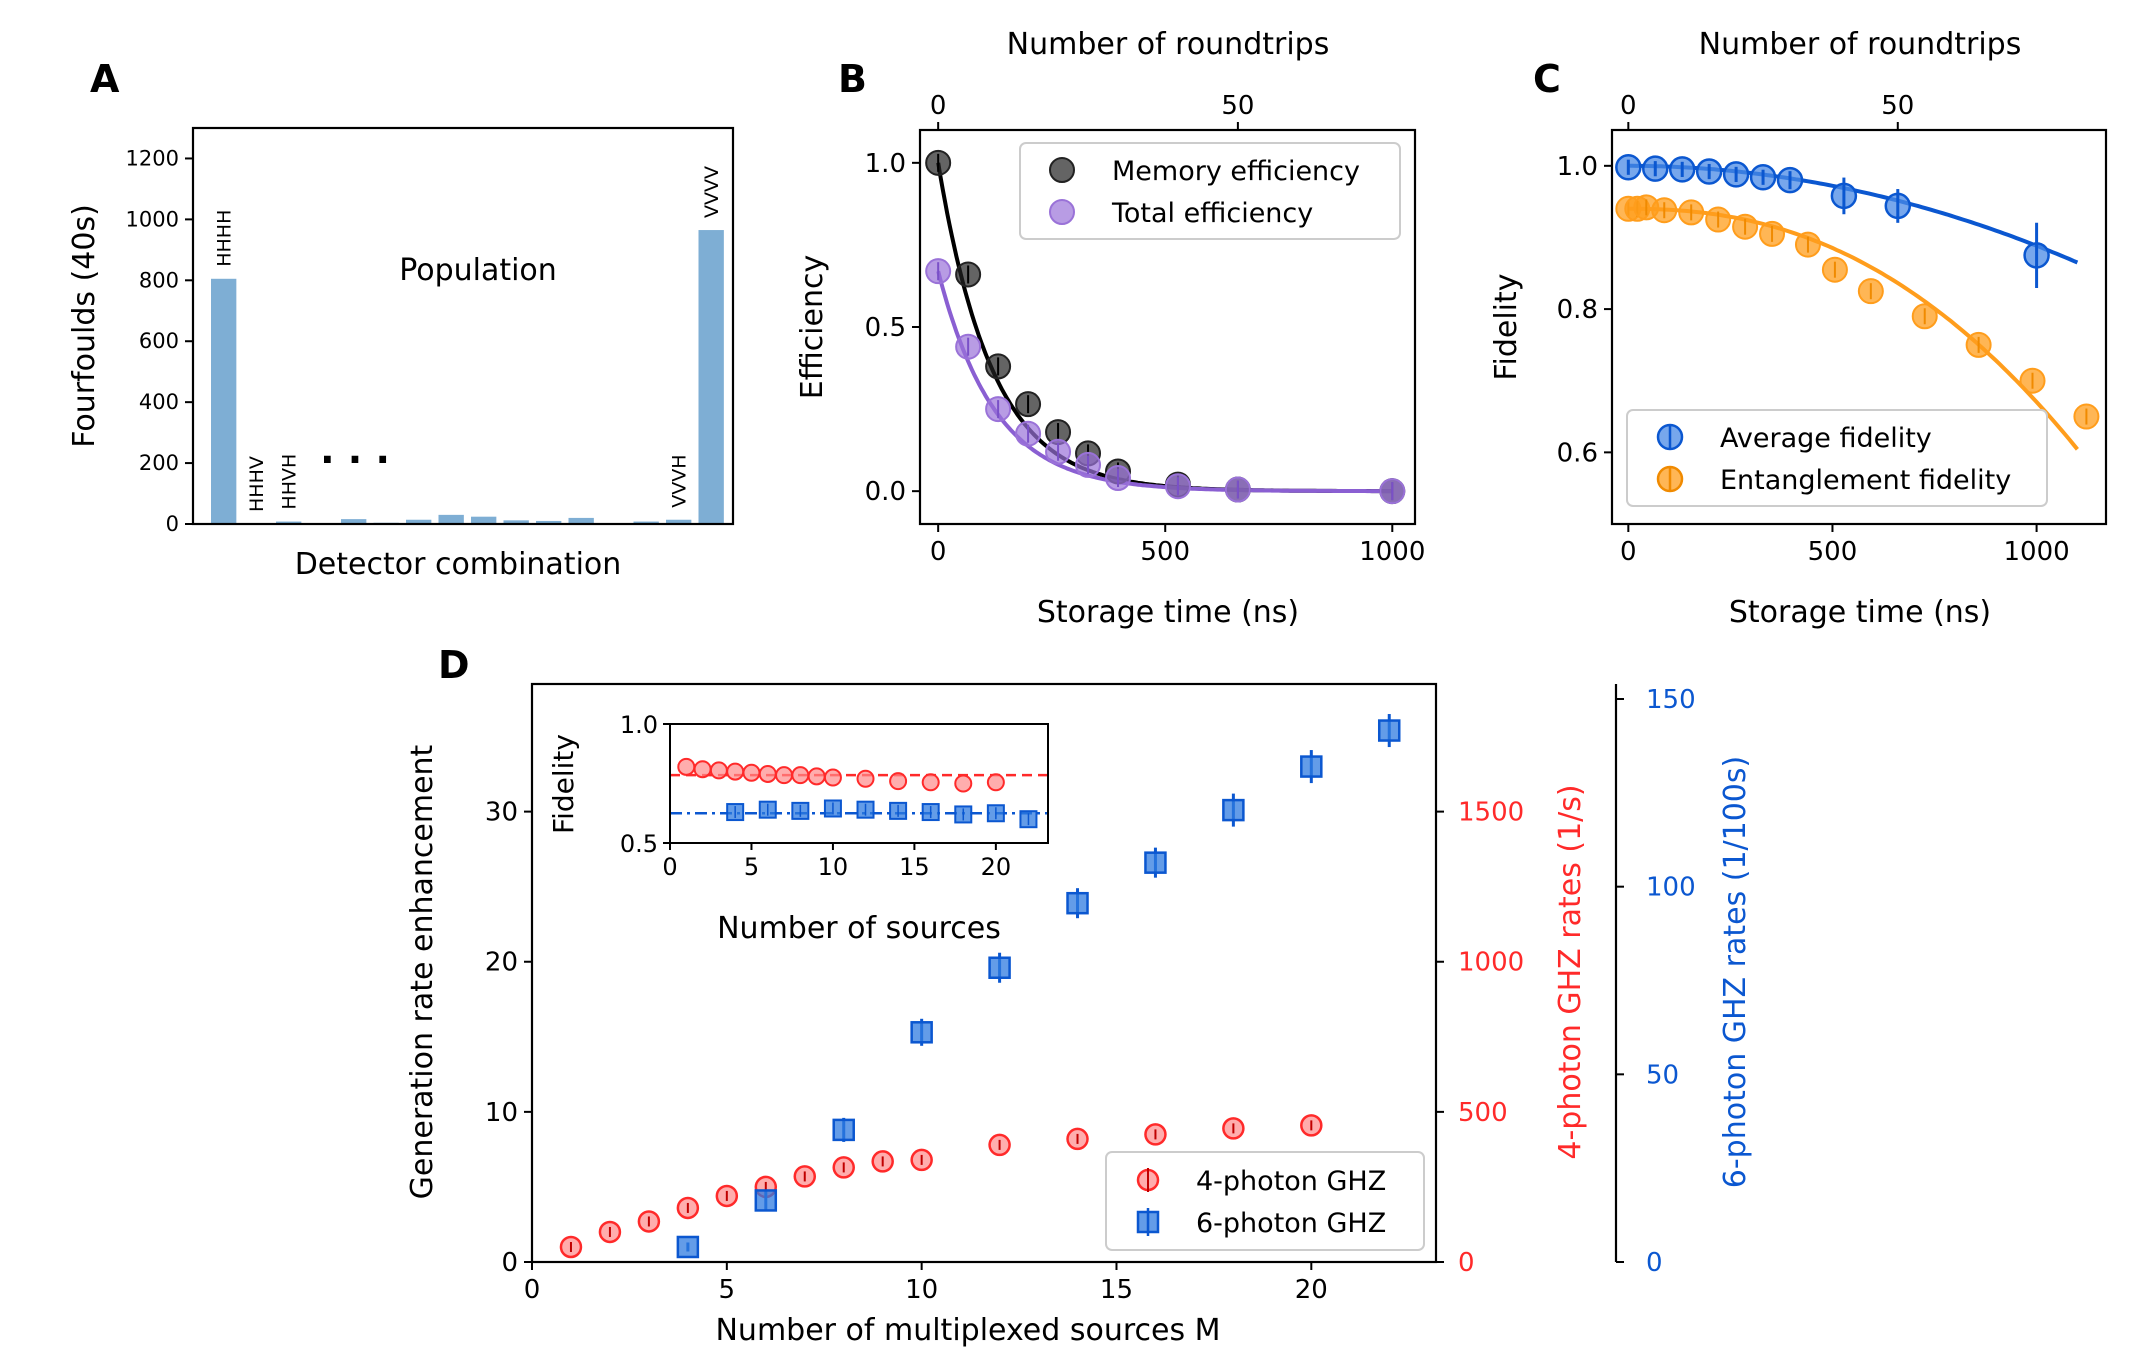 This screenshot has width=2156, height=1354. I want to click on x-axis-label: Storage time (ns), so click(1860, 612).